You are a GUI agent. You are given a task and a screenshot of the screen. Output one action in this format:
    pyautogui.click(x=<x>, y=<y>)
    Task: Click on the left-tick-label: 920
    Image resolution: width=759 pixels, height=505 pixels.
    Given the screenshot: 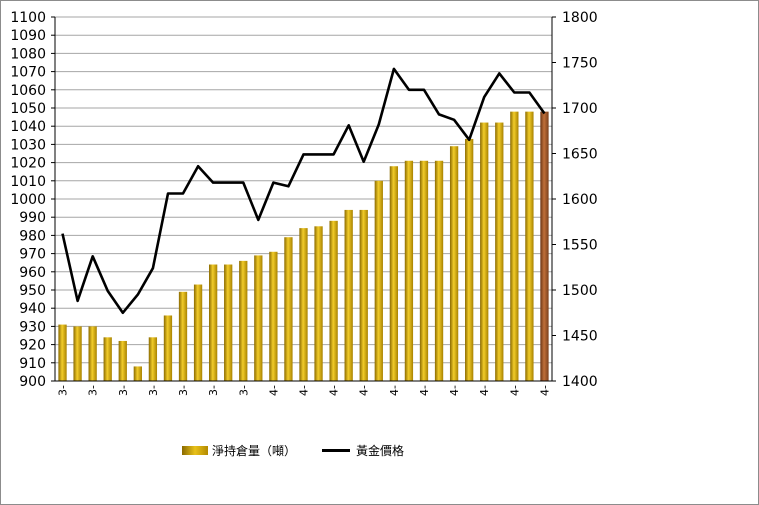 What is the action you would take?
    pyautogui.click(x=32, y=346)
    